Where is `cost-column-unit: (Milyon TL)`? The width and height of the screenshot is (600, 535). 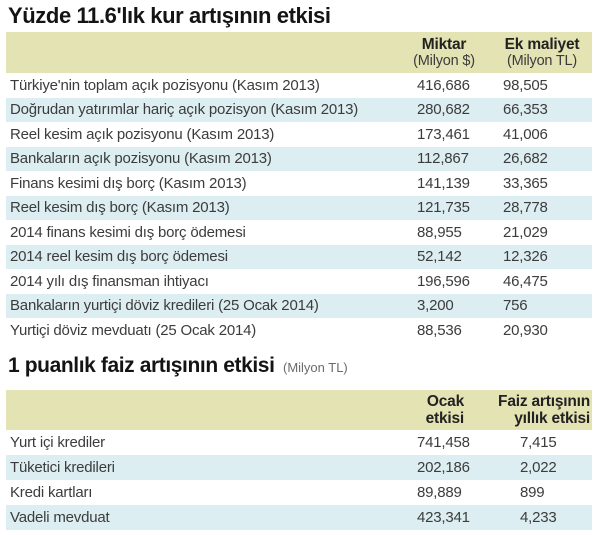
cost-column-unit: (Milyon TL) is located at coordinates (542, 60).